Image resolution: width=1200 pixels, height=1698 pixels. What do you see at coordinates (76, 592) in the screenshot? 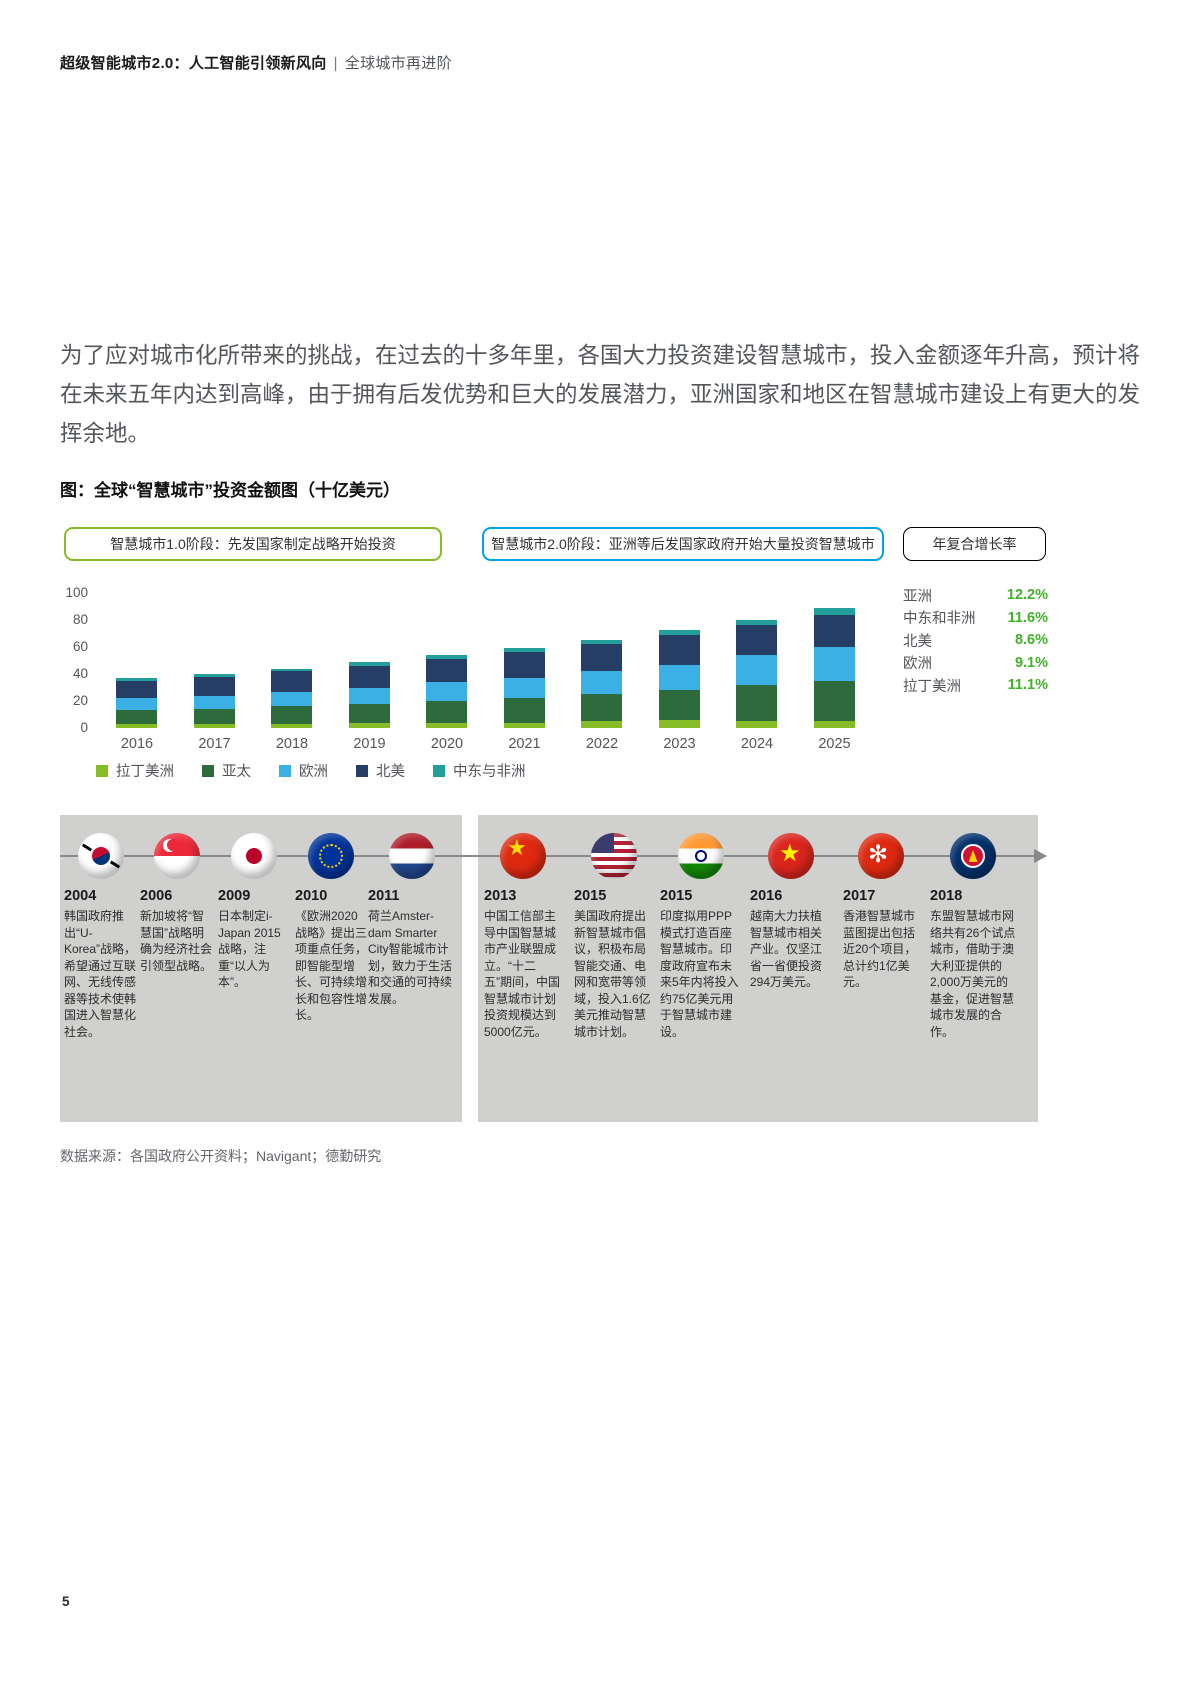
I see `y-axis-label: 100` at bounding box center [76, 592].